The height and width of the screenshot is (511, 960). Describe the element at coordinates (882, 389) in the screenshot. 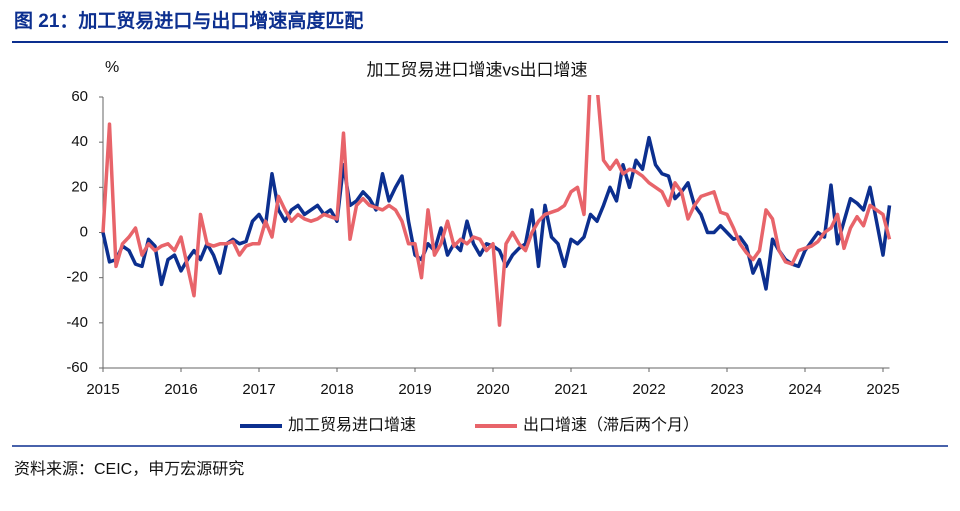

I see `x-tick-label: 2025` at that location.